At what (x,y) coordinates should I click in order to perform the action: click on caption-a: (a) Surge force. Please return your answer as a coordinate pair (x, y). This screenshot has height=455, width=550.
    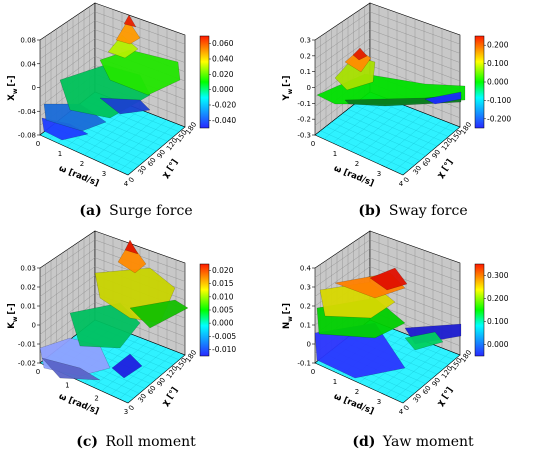
    Looking at the image, I should click on (135, 211).